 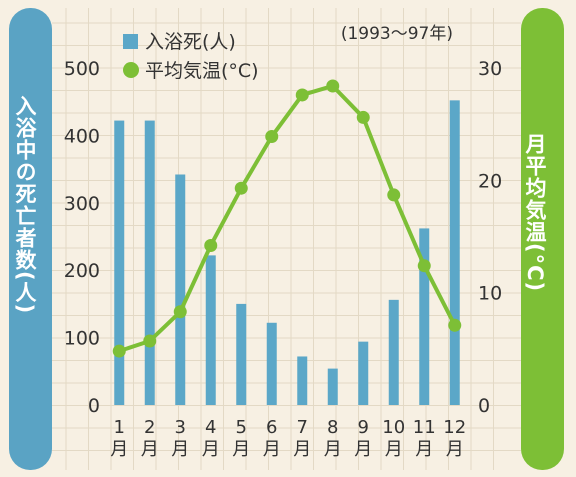 I want to click on right-tick-label: 20, so click(x=490, y=181).